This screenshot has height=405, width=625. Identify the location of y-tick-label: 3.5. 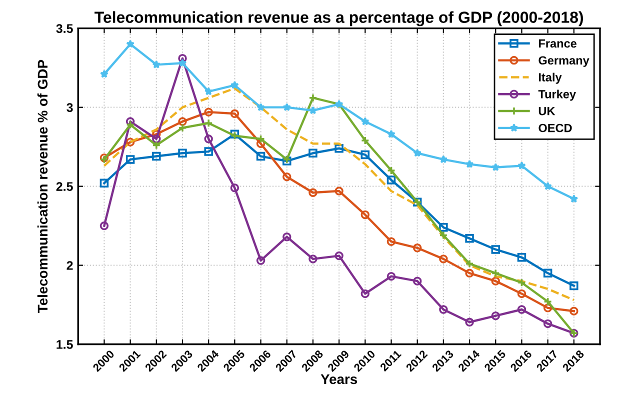
(64, 29).